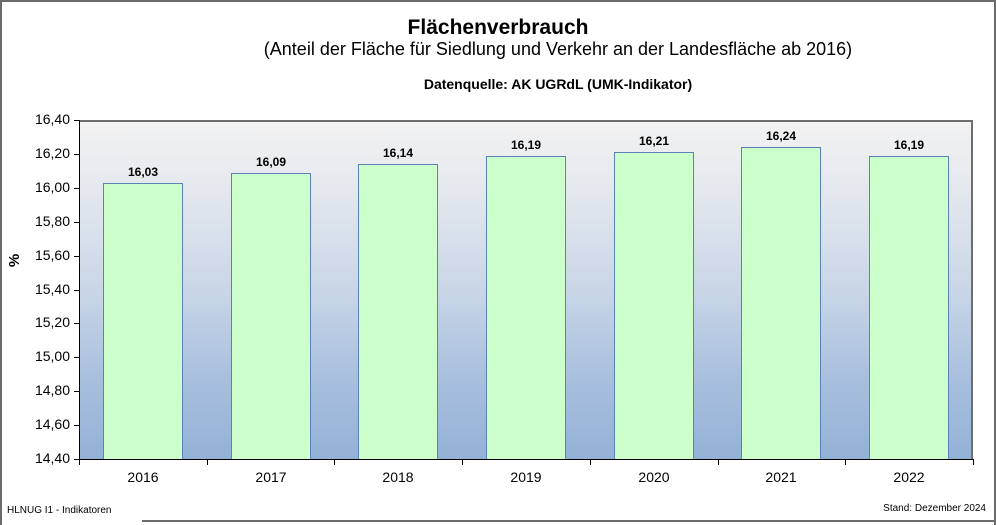 The height and width of the screenshot is (525, 996). I want to click on y-tick-label: 16,00, so click(52, 187).